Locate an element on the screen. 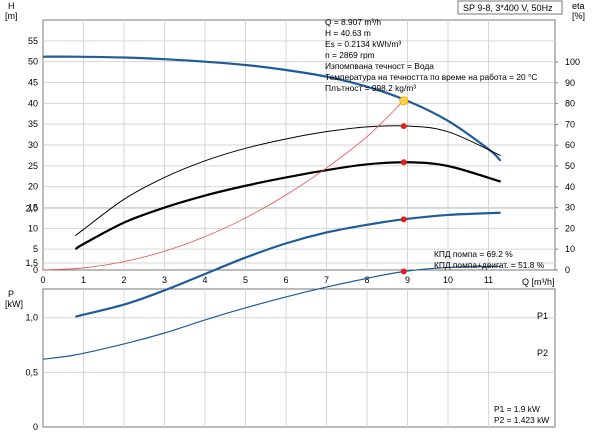  x-tick-label: 2 is located at coordinates (123, 280).